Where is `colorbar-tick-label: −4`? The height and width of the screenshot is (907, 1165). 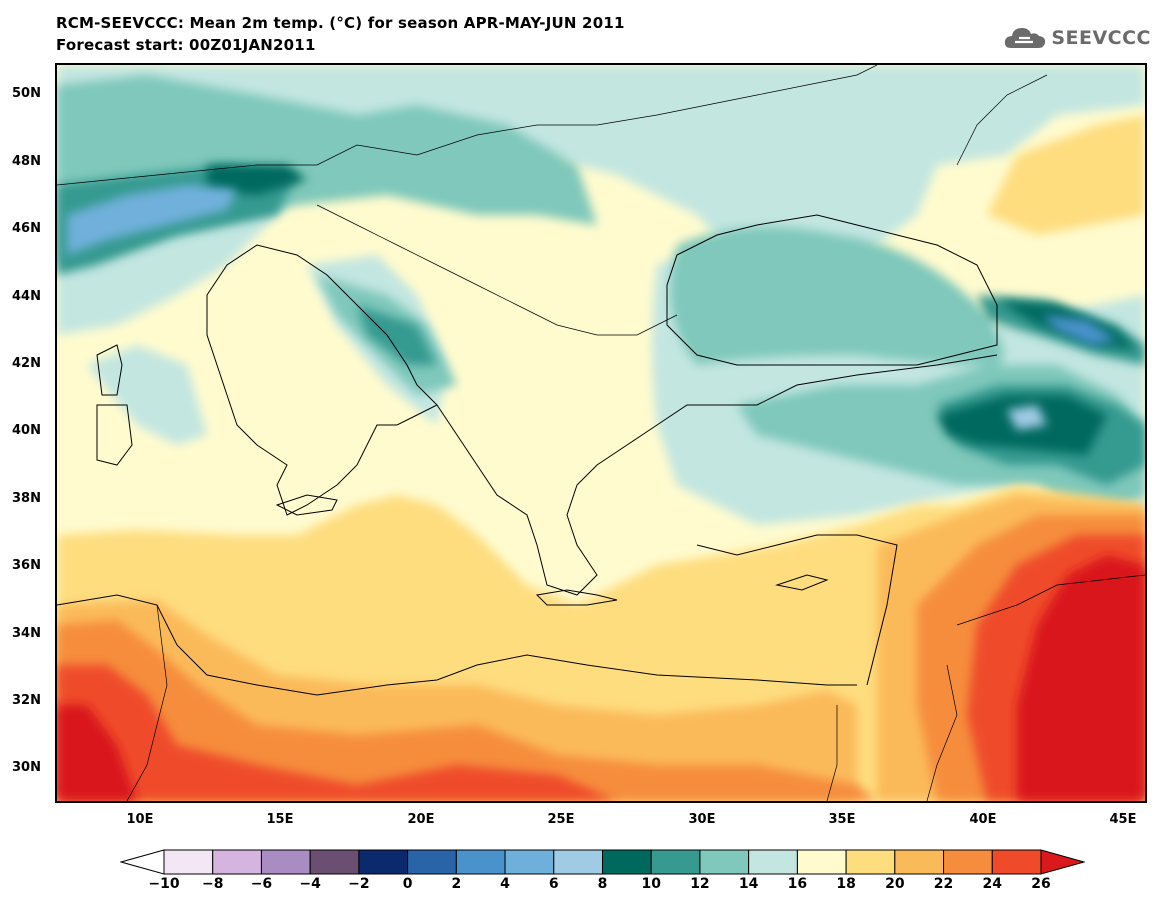 colorbar-tick-label: −4 is located at coordinates (310, 884).